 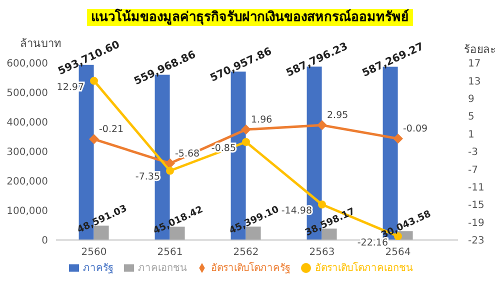 I want to click on y2-tick-label: 13, so click(x=474, y=82).